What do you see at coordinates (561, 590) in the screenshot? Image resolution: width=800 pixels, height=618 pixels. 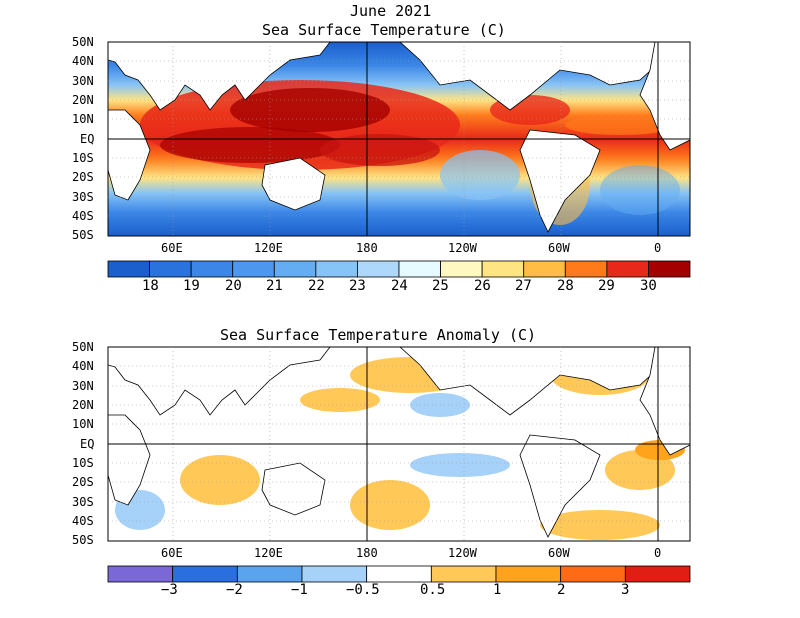 I see `anomaly-colorbar-label: 2` at bounding box center [561, 590].